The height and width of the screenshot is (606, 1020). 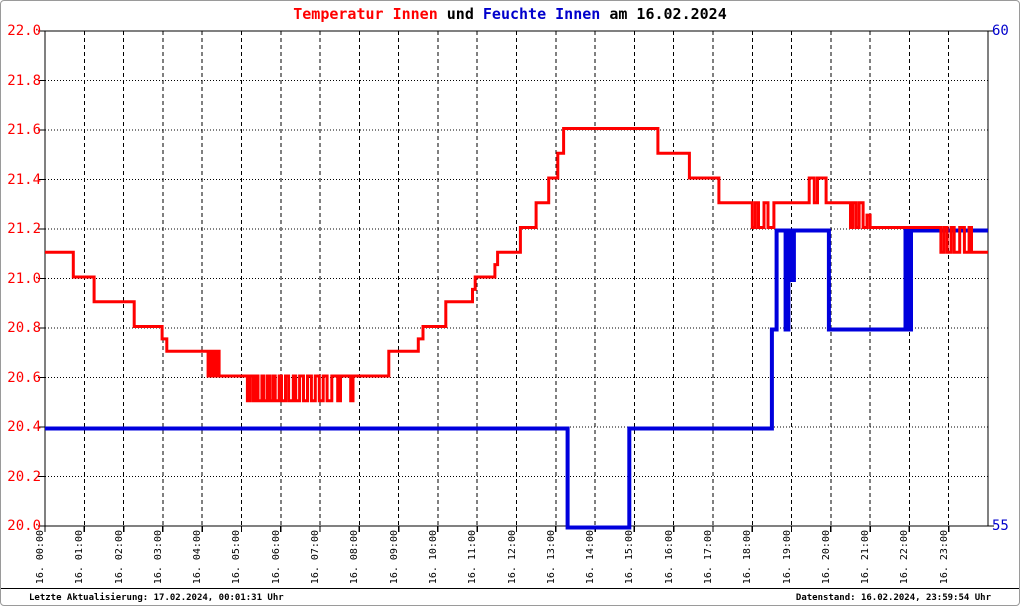 What do you see at coordinates (198, 557) in the screenshot?
I see `x-tick-label: 16. 04:00` at bounding box center [198, 557].